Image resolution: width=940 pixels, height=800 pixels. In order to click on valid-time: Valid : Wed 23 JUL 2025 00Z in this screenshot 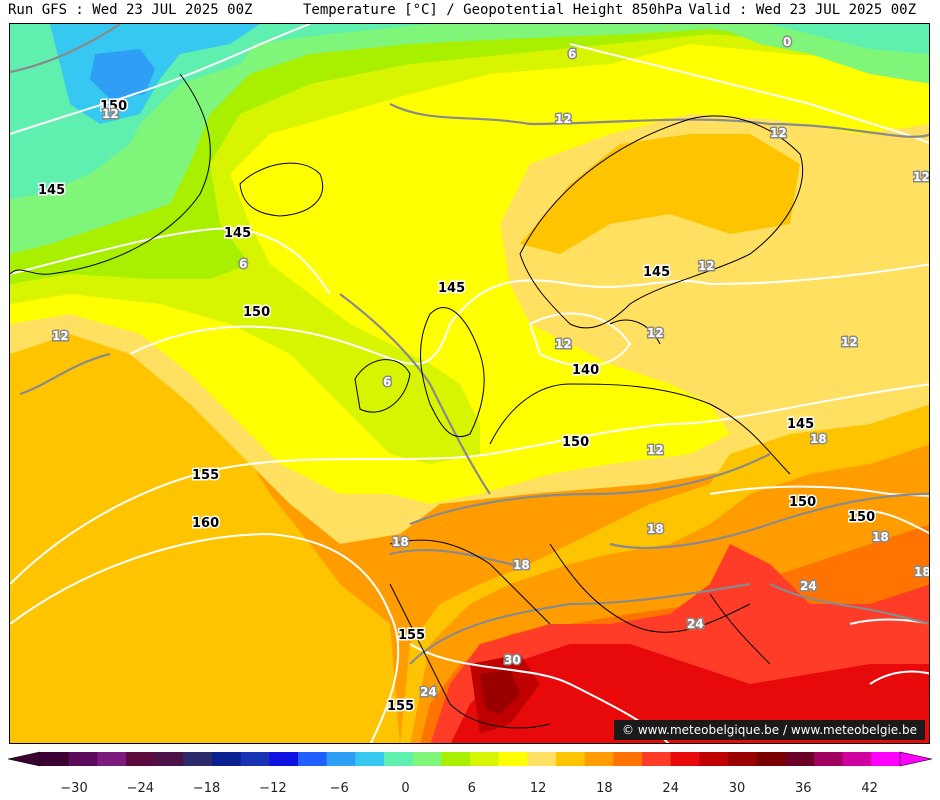, I will do `click(802, 10)`.